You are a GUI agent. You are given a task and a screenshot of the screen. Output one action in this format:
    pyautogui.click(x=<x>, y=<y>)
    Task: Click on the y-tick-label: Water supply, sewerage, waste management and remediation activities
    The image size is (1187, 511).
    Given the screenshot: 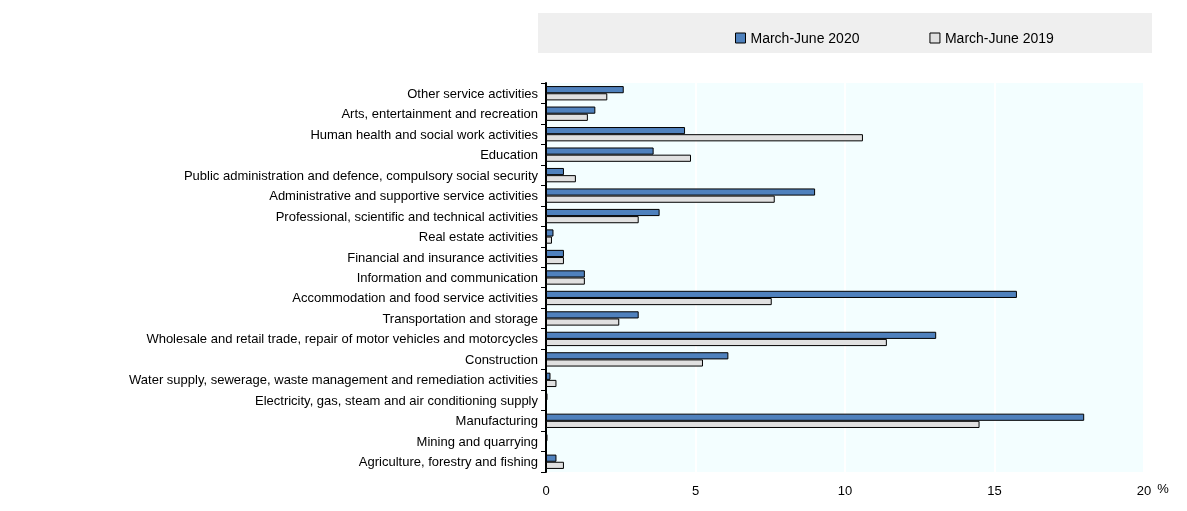 What is the action you would take?
    pyautogui.click(x=334, y=380)
    